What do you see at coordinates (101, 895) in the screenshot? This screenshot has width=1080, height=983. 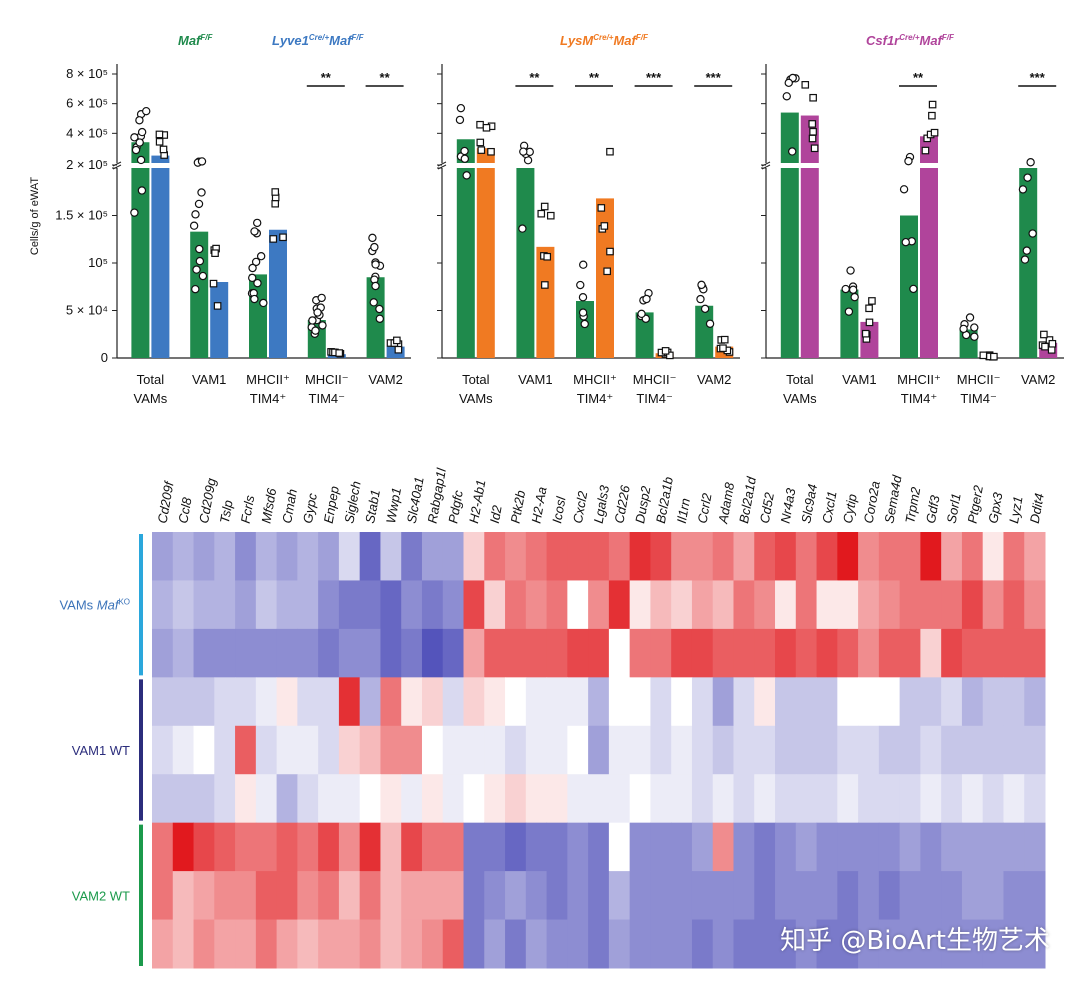 I see `group-label-base: VAM2 WT` at bounding box center [101, 895].